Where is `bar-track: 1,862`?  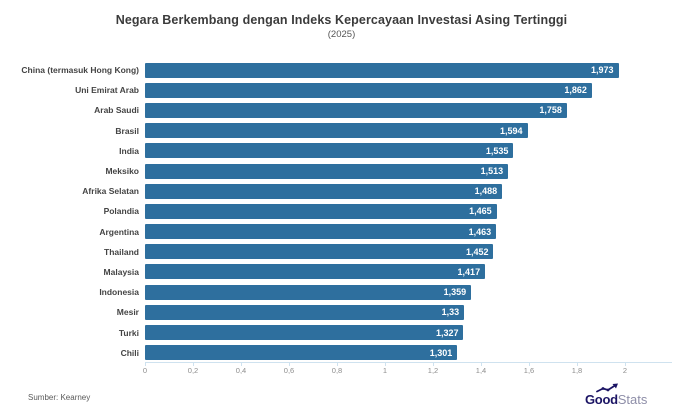
bar-track: 1,862 is located at coordinates (414, 90).